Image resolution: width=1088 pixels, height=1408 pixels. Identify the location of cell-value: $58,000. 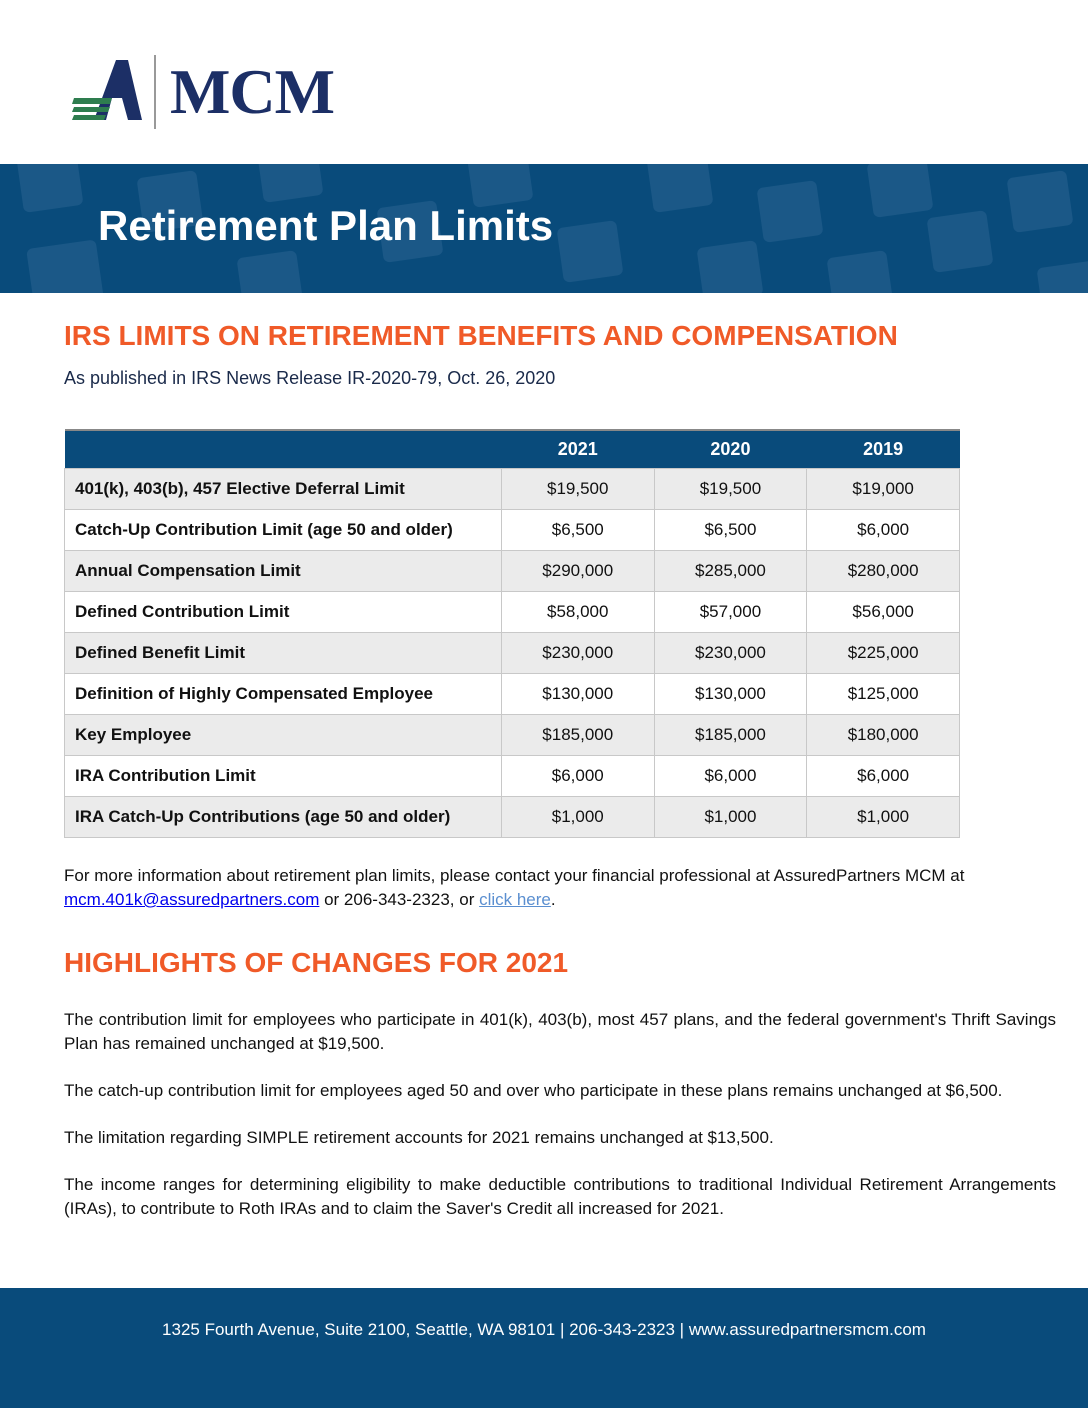
(577, 612).